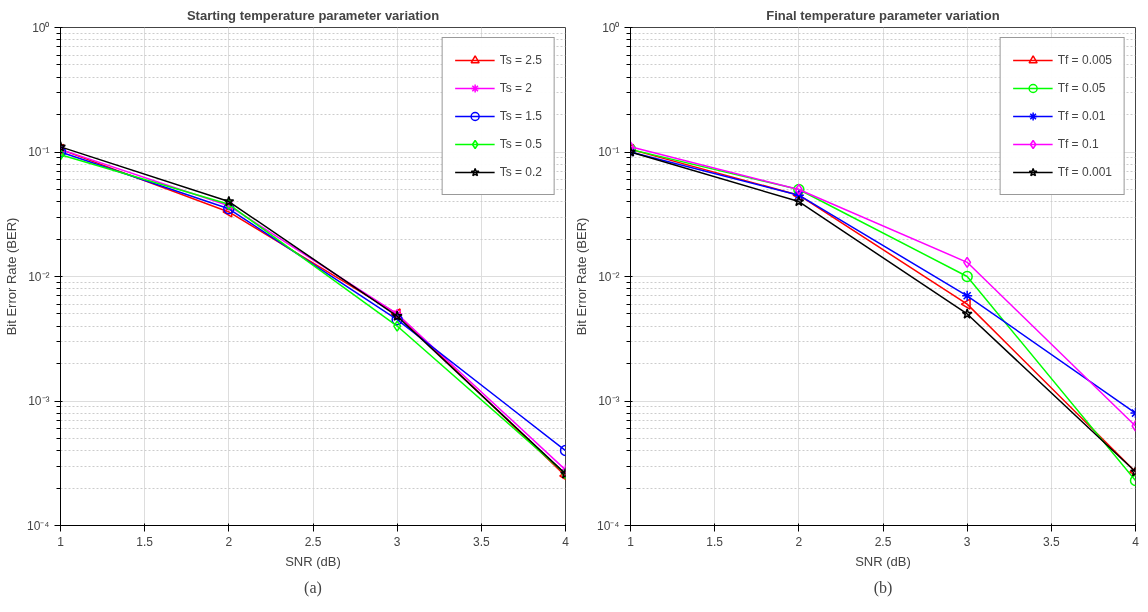 The height and width of the screenshot is (612, 1148). What do you see at coordinates (313, 587) in the screenshot?
I see `text: (a)` at bounding box center [313, 587].